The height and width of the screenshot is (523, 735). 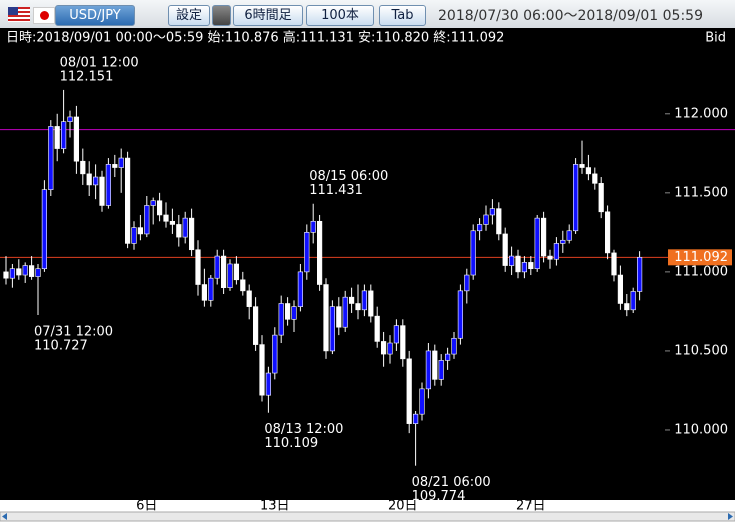 What do you see at coordinates (701, 192) in the screenshot?
I see `y-tick-label: 111.500` at bounding box center [701, 192].